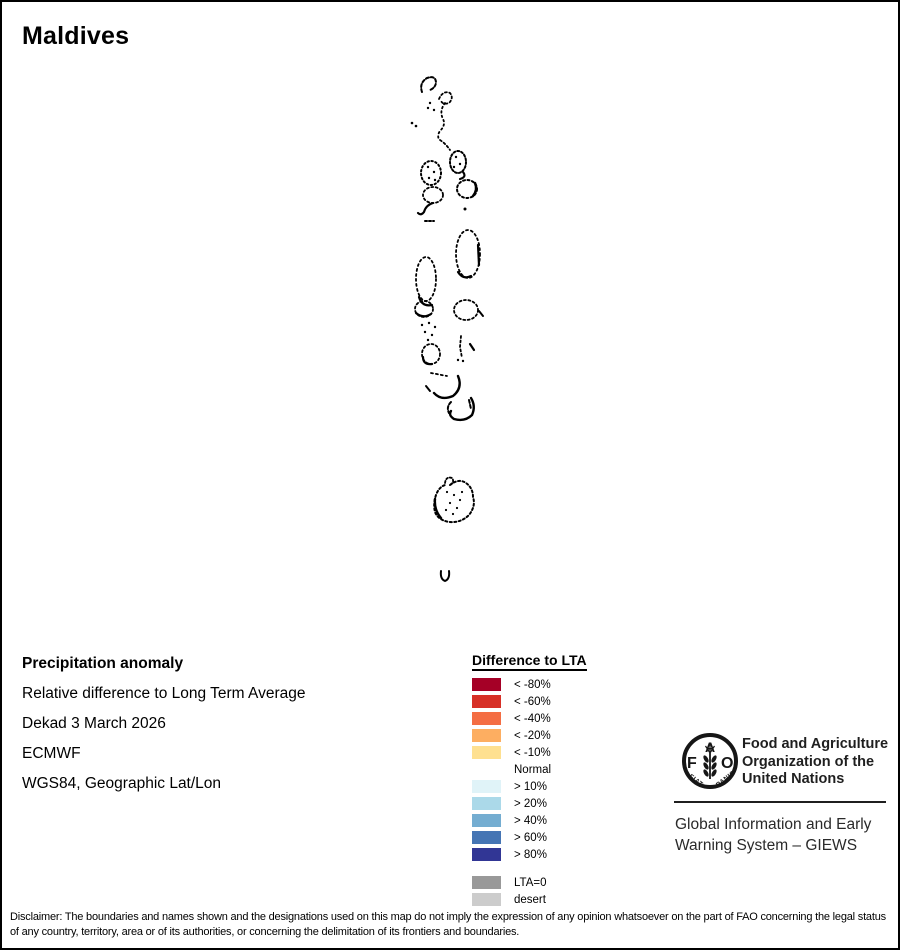  What do you see at coordinates (122, 783) in the screenshot?
I see `info-projection: WGS84, Geographic Lat/Lon` at bounding box center [122, 783].